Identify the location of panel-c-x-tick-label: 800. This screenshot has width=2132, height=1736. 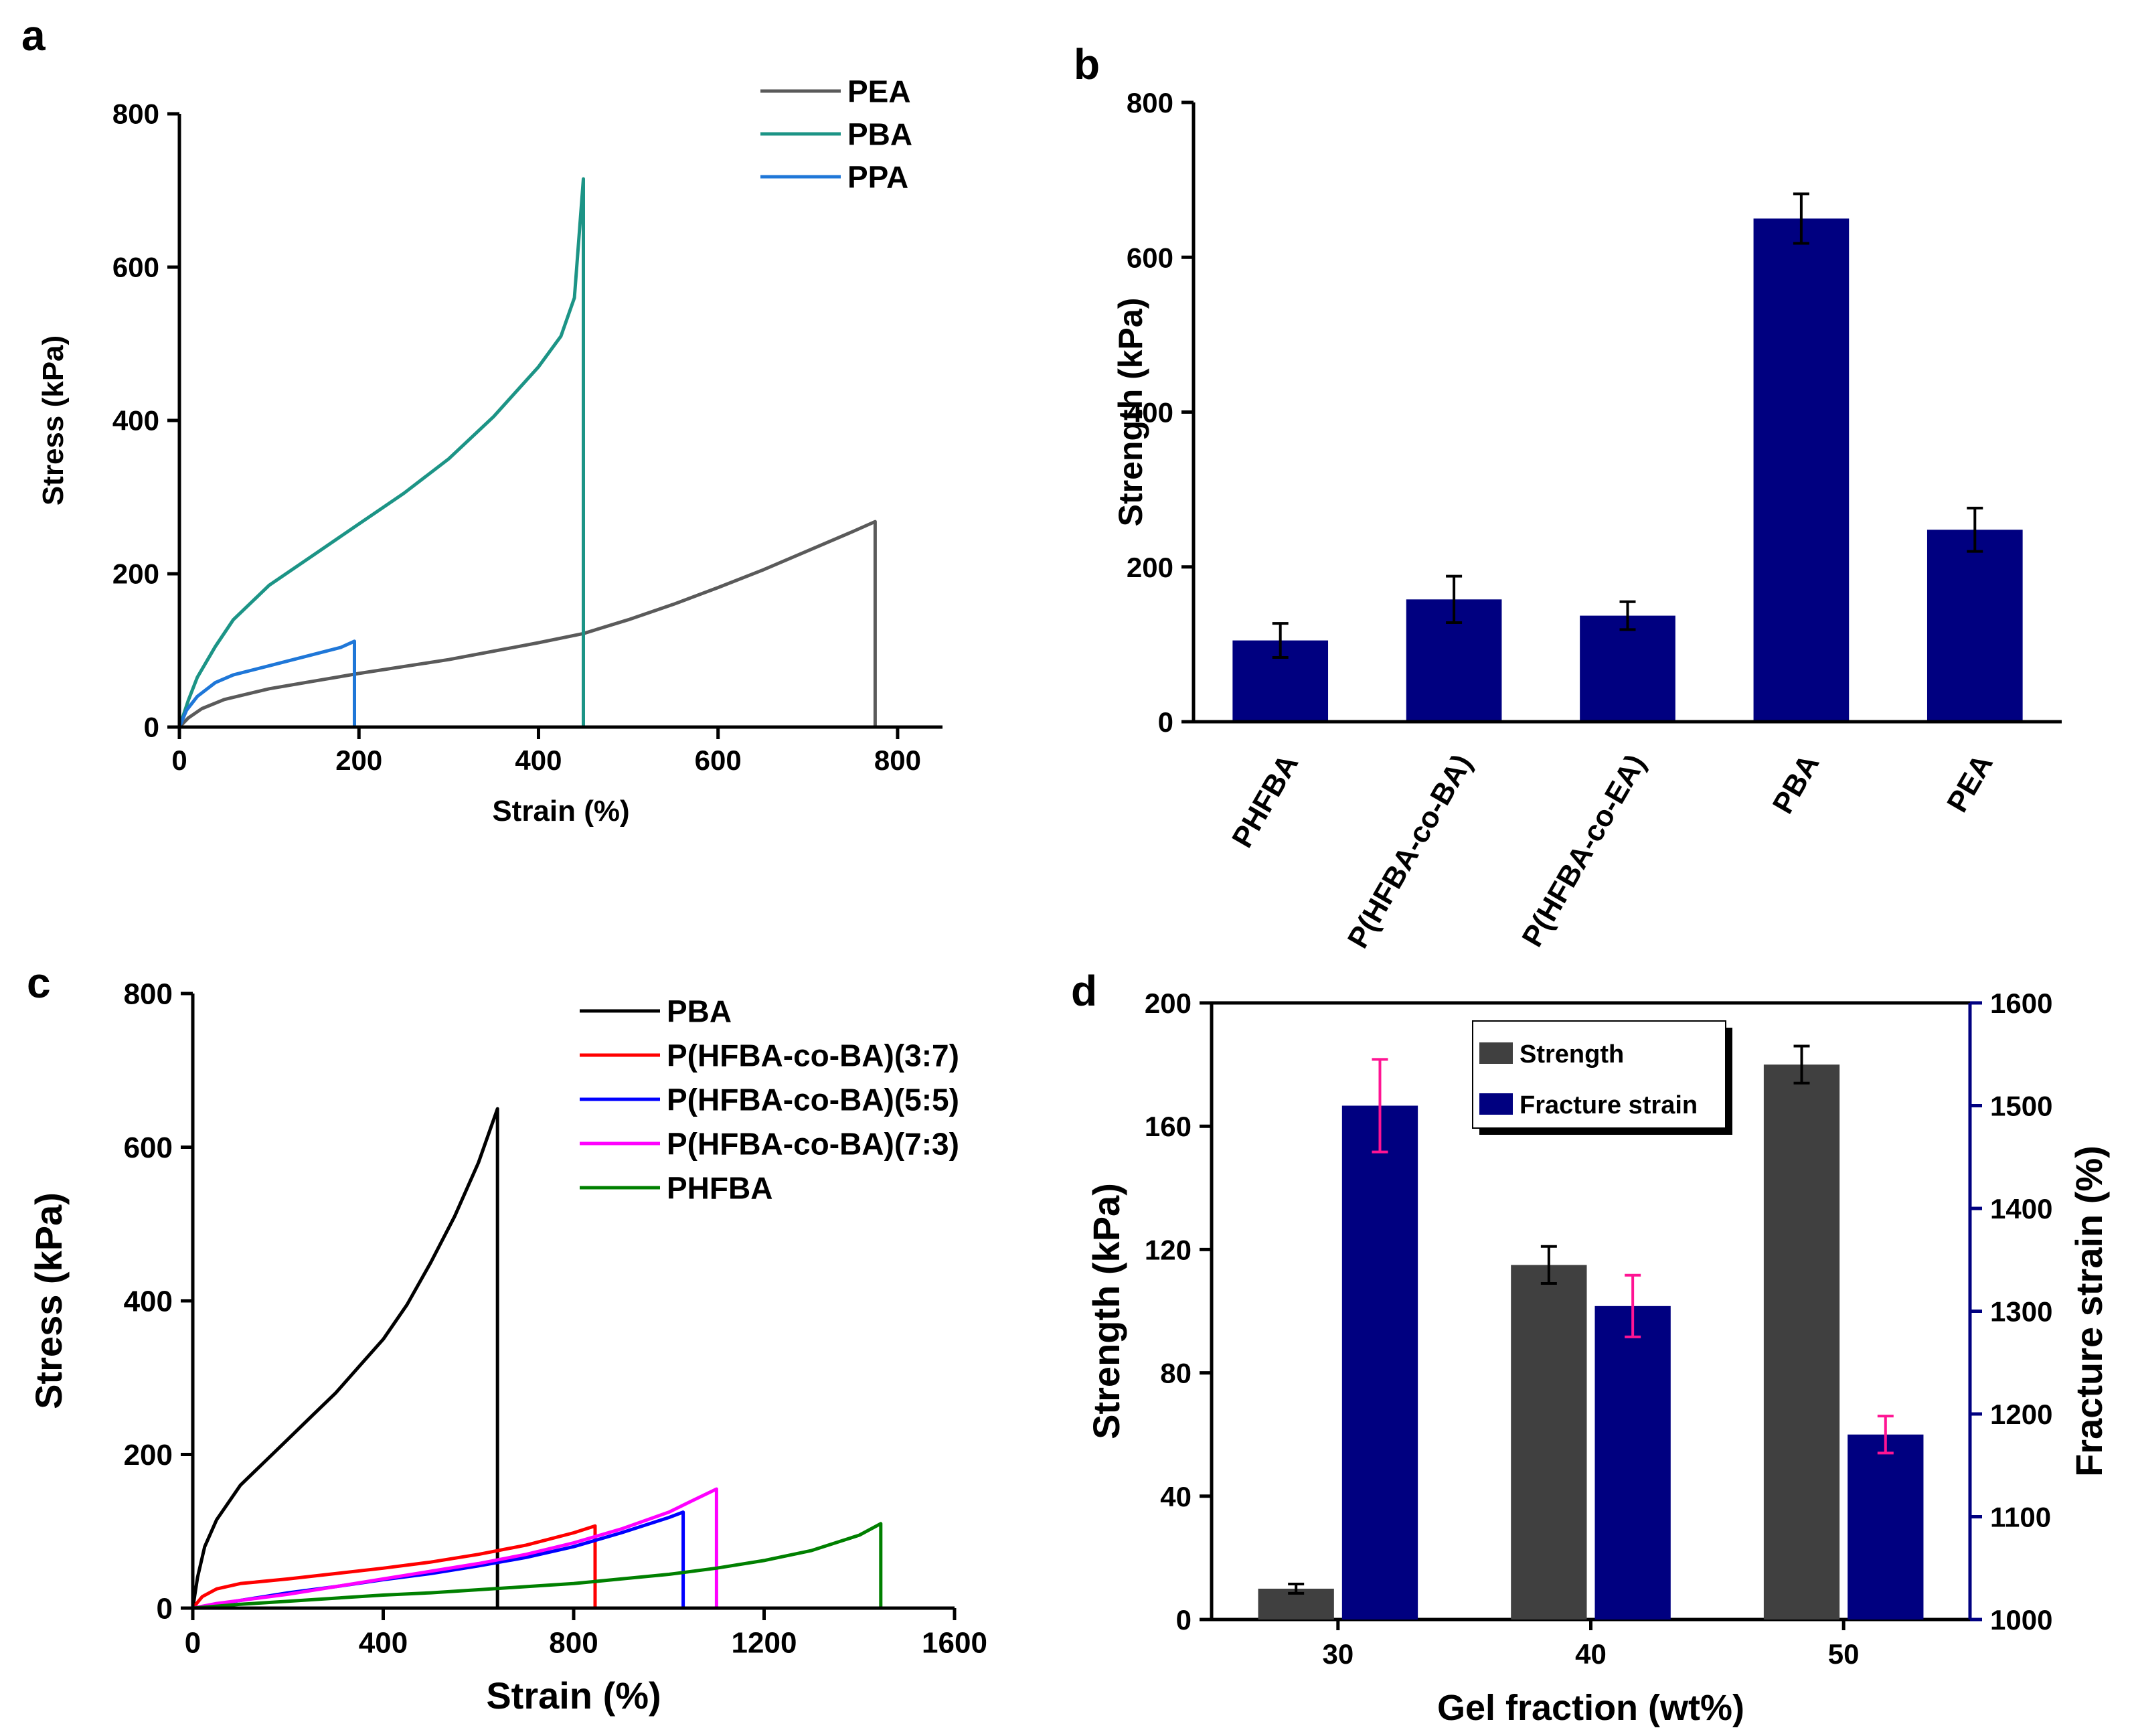
(573, 1642).